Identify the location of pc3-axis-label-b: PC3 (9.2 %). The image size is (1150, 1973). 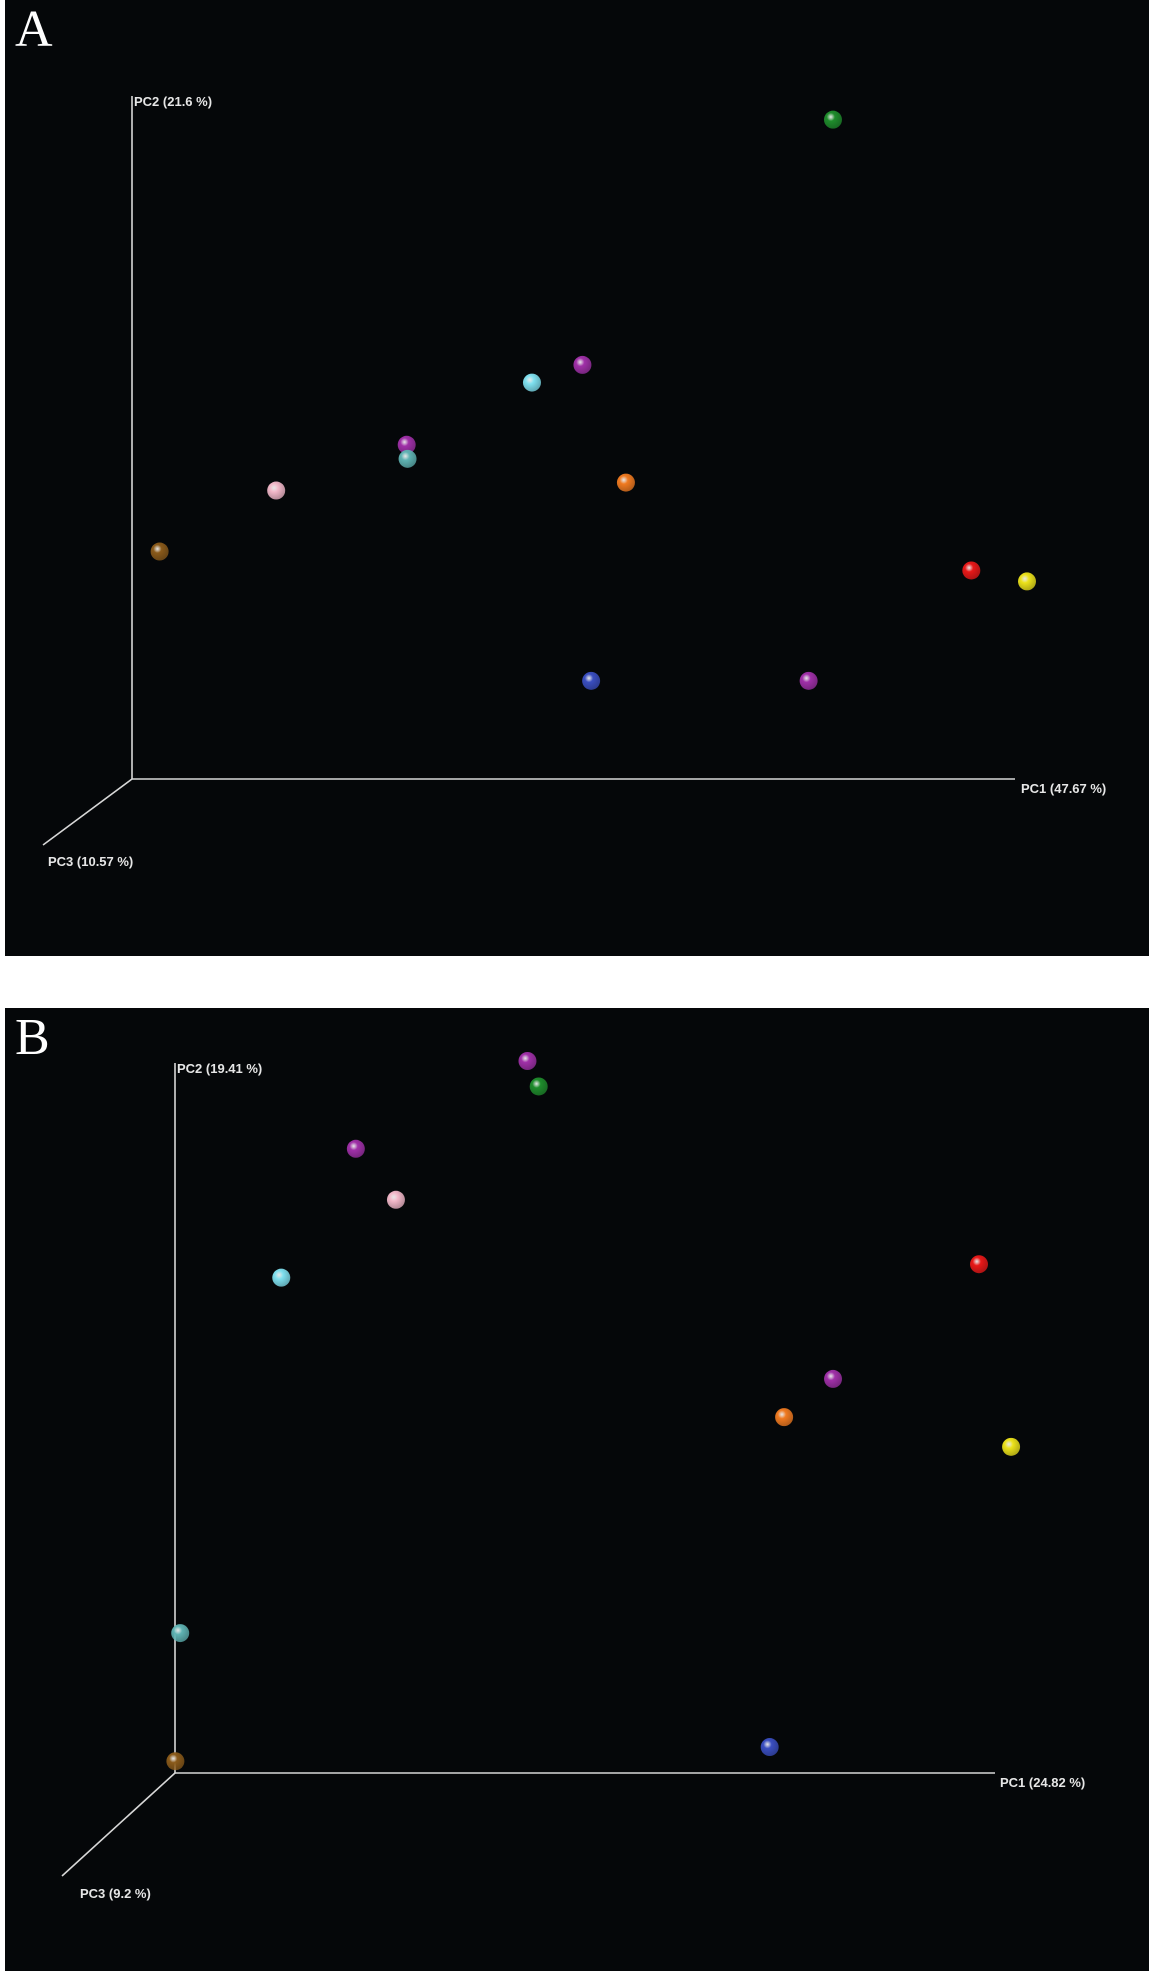
(115, 1893).